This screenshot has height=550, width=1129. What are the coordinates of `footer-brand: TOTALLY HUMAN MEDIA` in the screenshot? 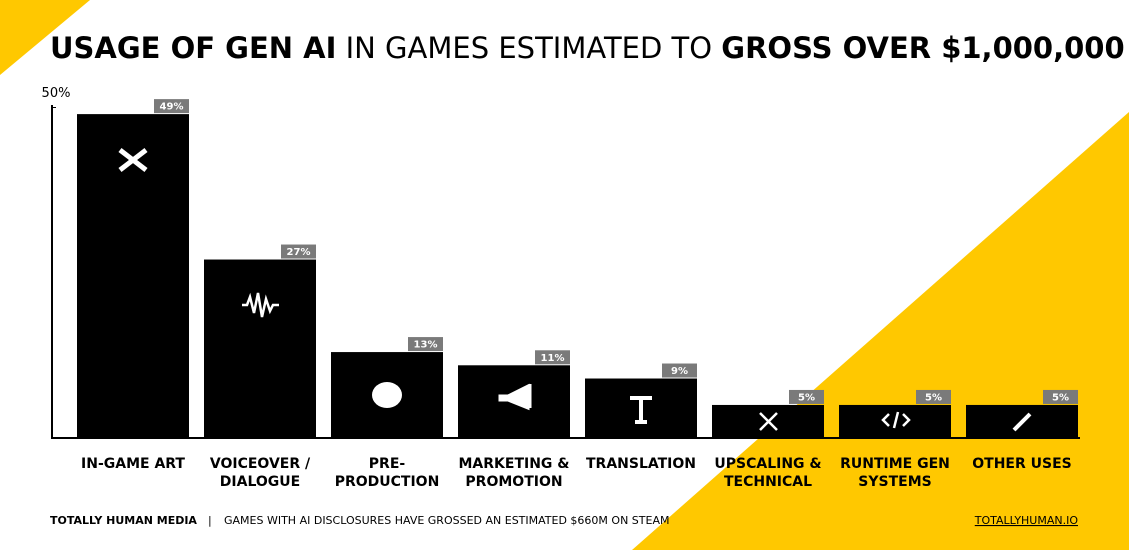 It's located at (123, 520).